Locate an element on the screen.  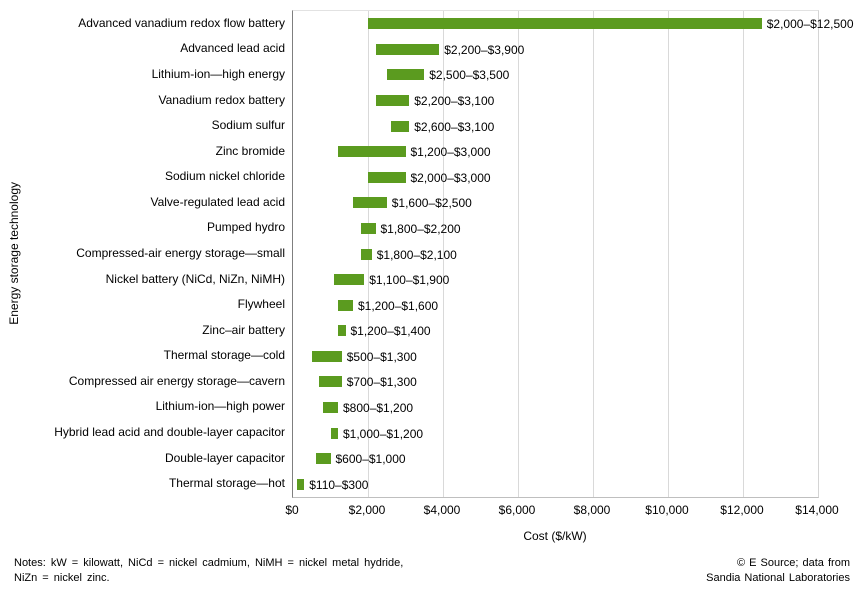
bar-value-label: $110–$300 is located at coordinates (339, 484).